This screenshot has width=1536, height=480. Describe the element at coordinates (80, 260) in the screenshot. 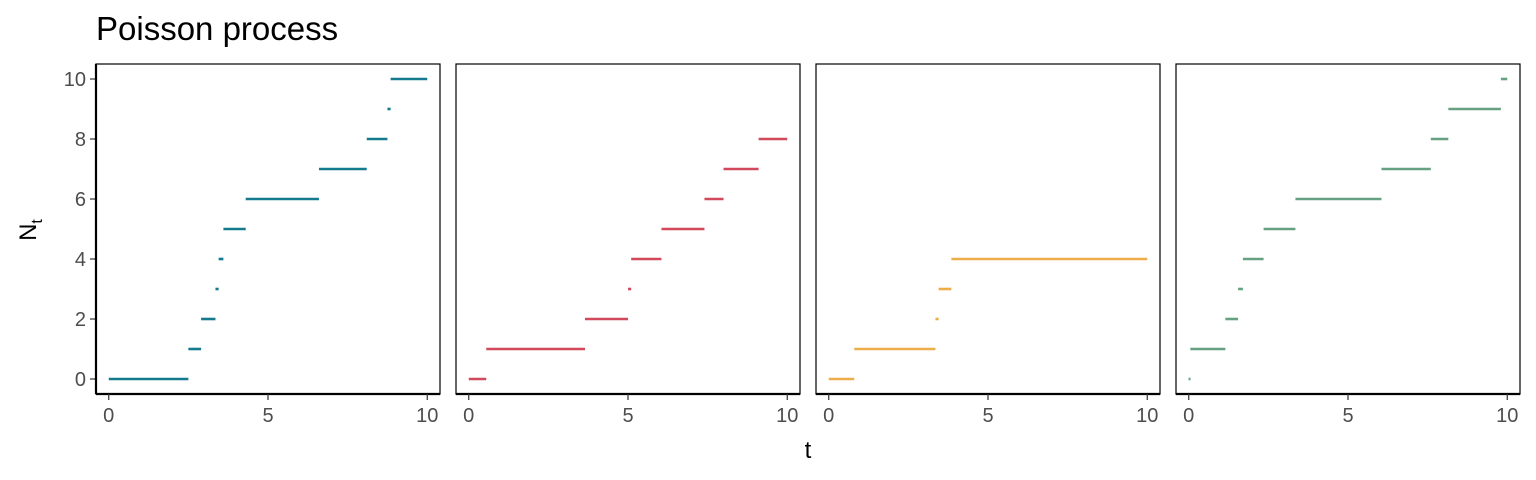

I see `y-tick-label: 4` at that location.